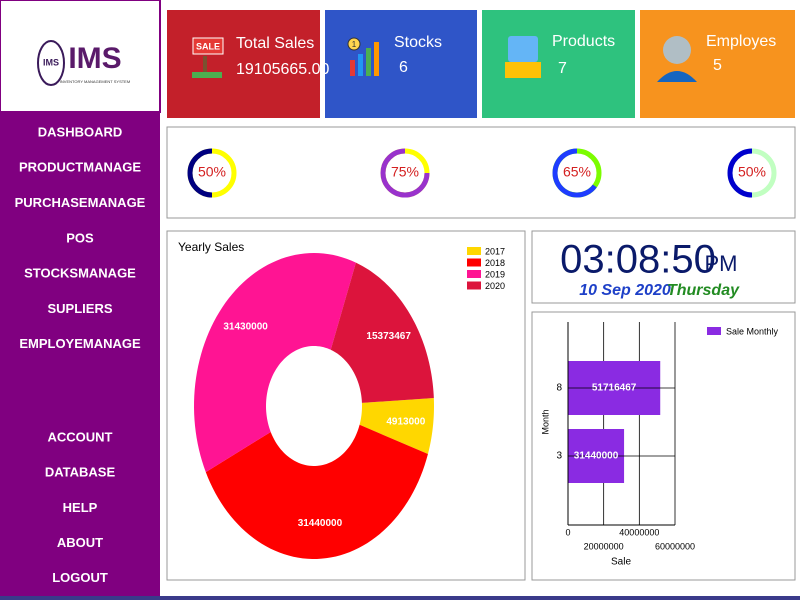 Image resolution: width=800 pixels, height=605 pixels. What do you see at coordinates (400, 598) in the screenshot?
I see `bottom-bar` at bounding box center [400, 598].